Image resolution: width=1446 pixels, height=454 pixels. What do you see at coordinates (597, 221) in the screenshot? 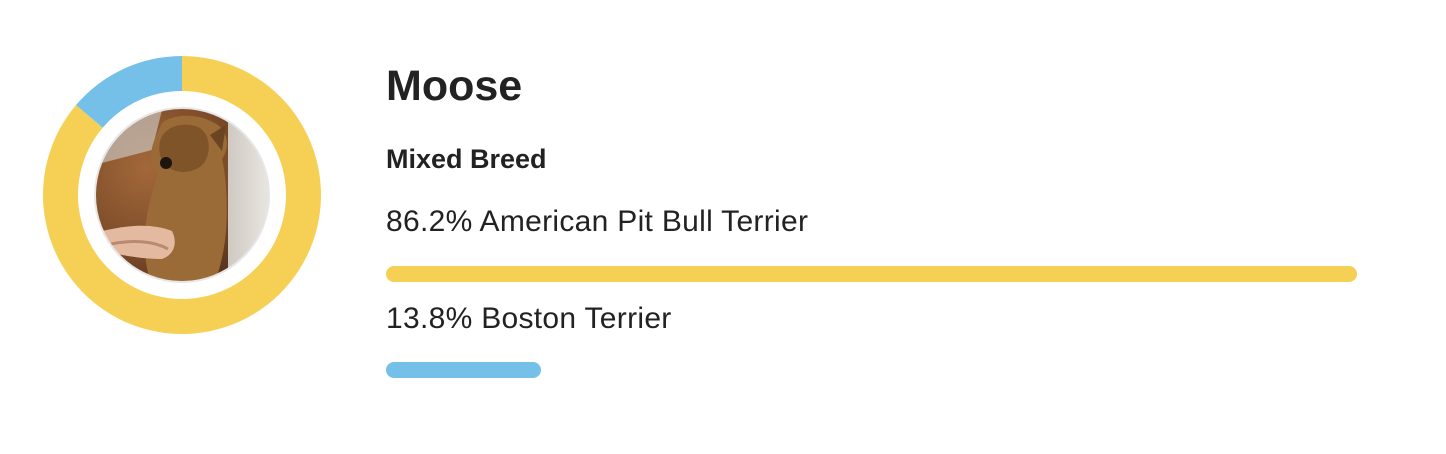
I see `breed-label: 86.2% American Pit Bull Terrier` at bounding box center [597, 221].